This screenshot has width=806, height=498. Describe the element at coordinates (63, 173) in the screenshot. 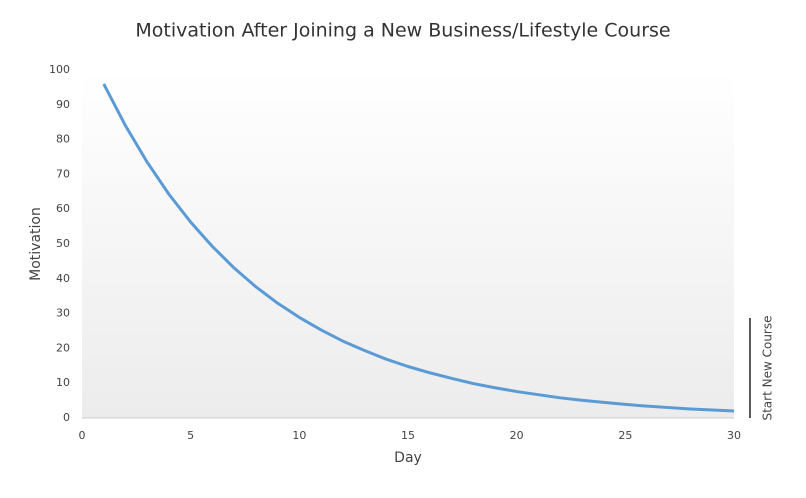

I see `y-tick-label: 70` at that location.